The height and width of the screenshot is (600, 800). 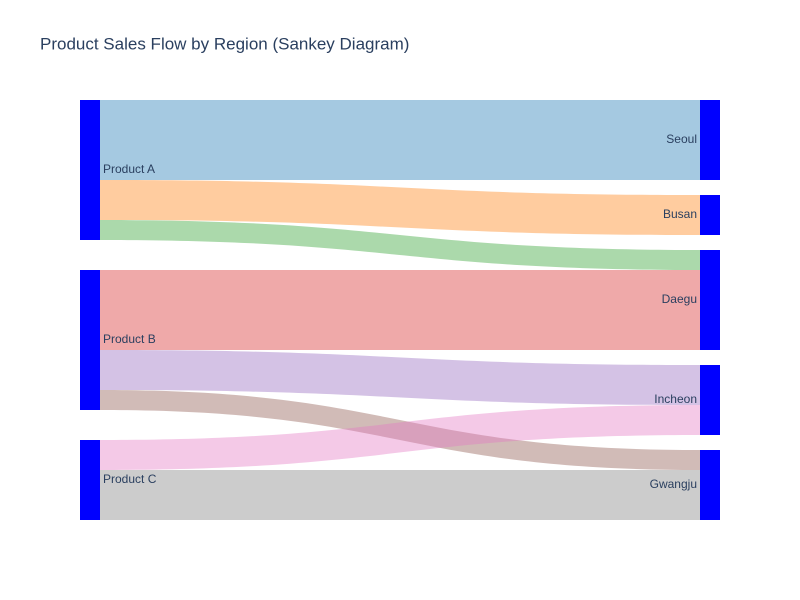 What do you see at coordinates (679, 299) in the screenshot?
I see `node-label: Daegu` at bounding box center [679, 299].